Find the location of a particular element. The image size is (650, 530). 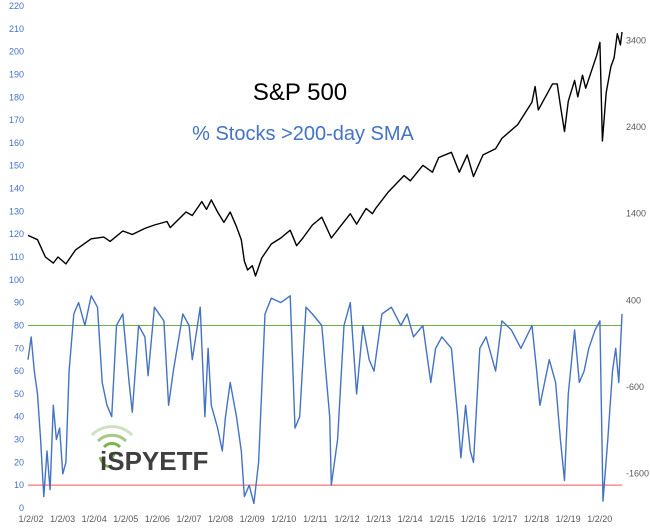

x-tick-label: 1/2/17 is located at coordinates (504, 519).